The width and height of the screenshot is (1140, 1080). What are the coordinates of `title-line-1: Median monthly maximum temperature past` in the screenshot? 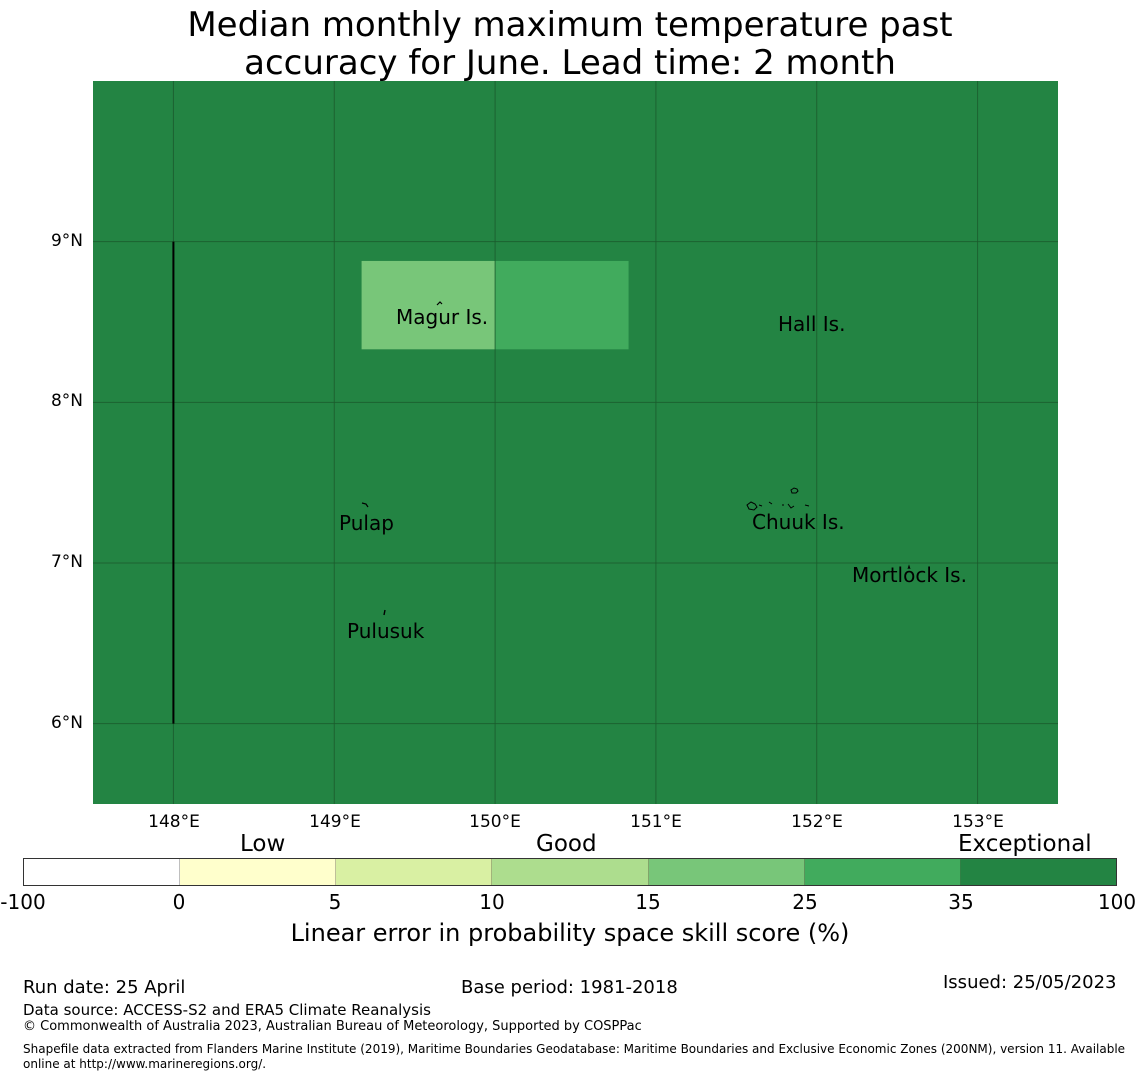 It's located at (570, 25).